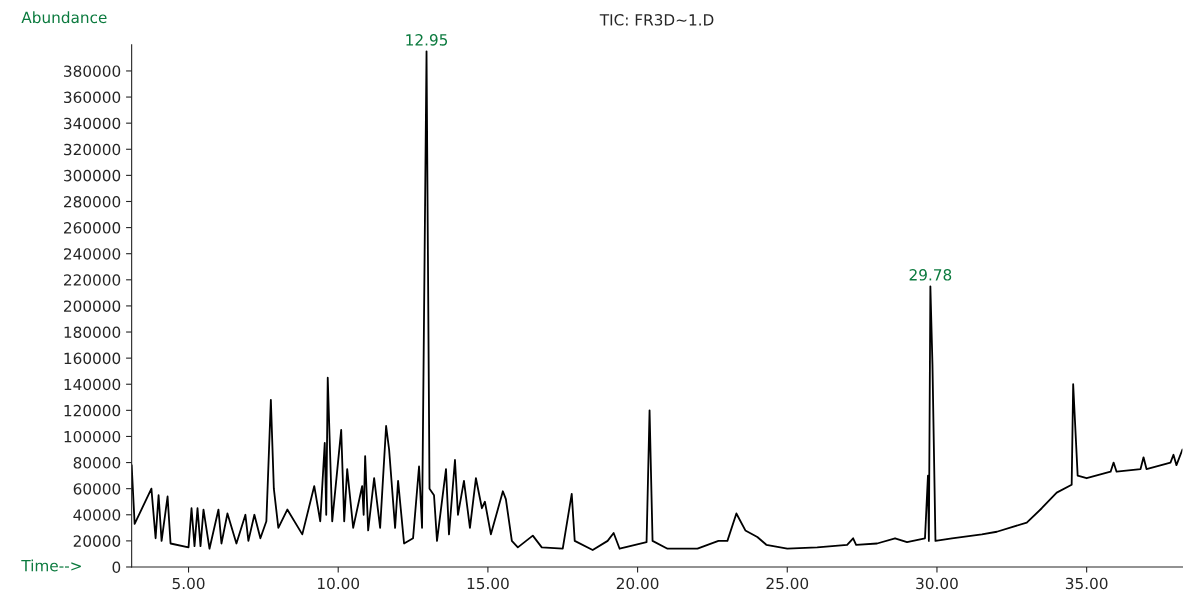 This screenshot has height=590, width=1186. What do you see at coordinates (787, 583) in the screenshot?
I see `x-tick-label: 25.00` at bounding box center [787, 583].